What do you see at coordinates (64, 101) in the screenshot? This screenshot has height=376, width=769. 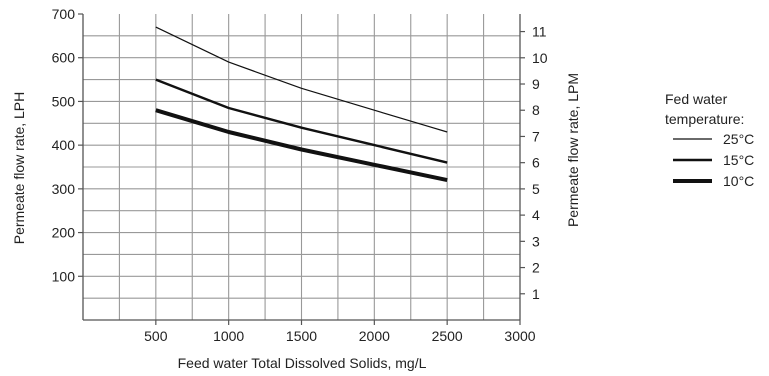 I see `y-left-tick-label: 500` at bounding box center [64, 101].